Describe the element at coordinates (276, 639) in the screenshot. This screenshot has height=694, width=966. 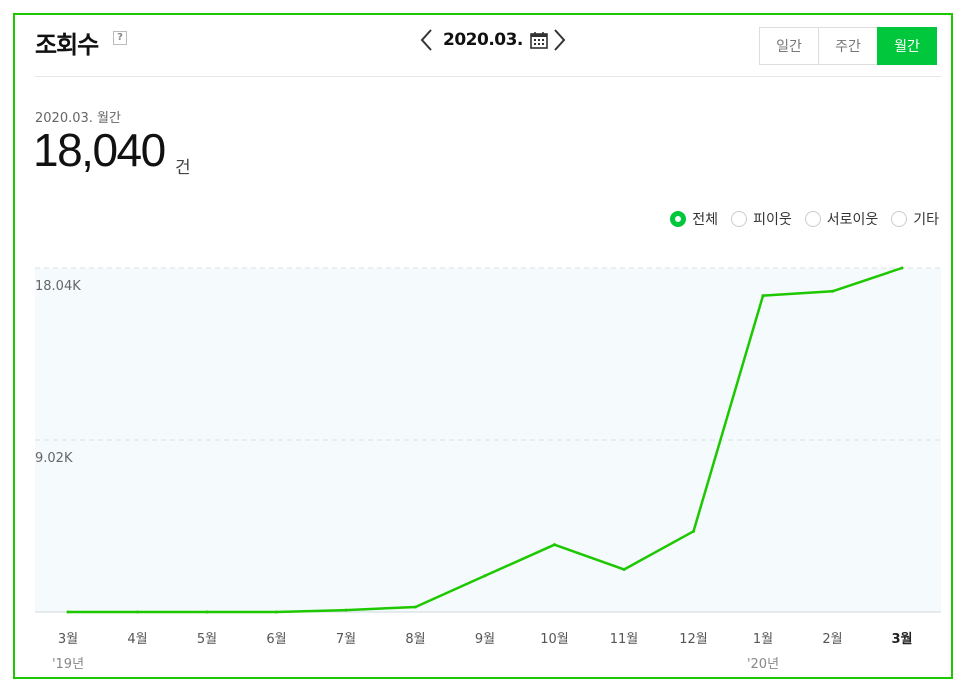
I see `x-tick-label: 6월` at that location.